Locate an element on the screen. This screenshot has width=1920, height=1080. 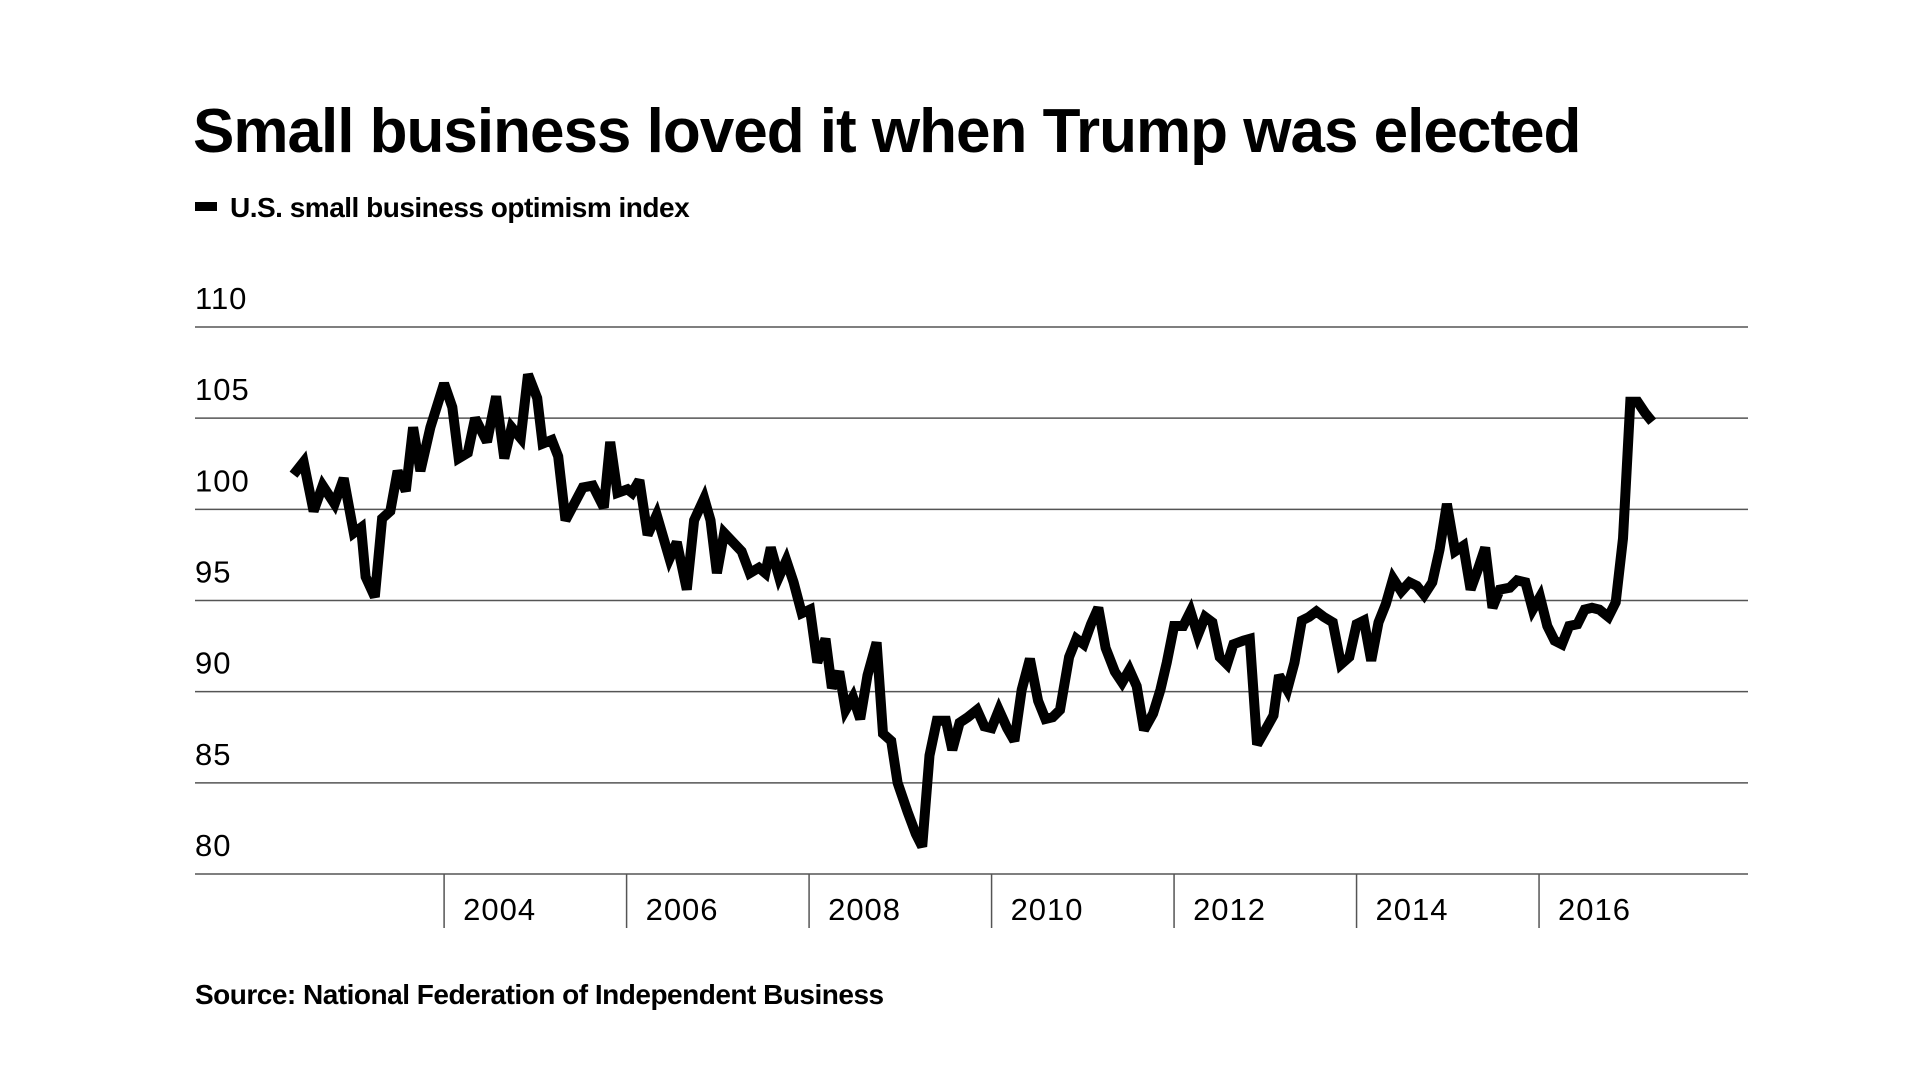
x-tick-label: 2008 is located at coordinates (864, 909).